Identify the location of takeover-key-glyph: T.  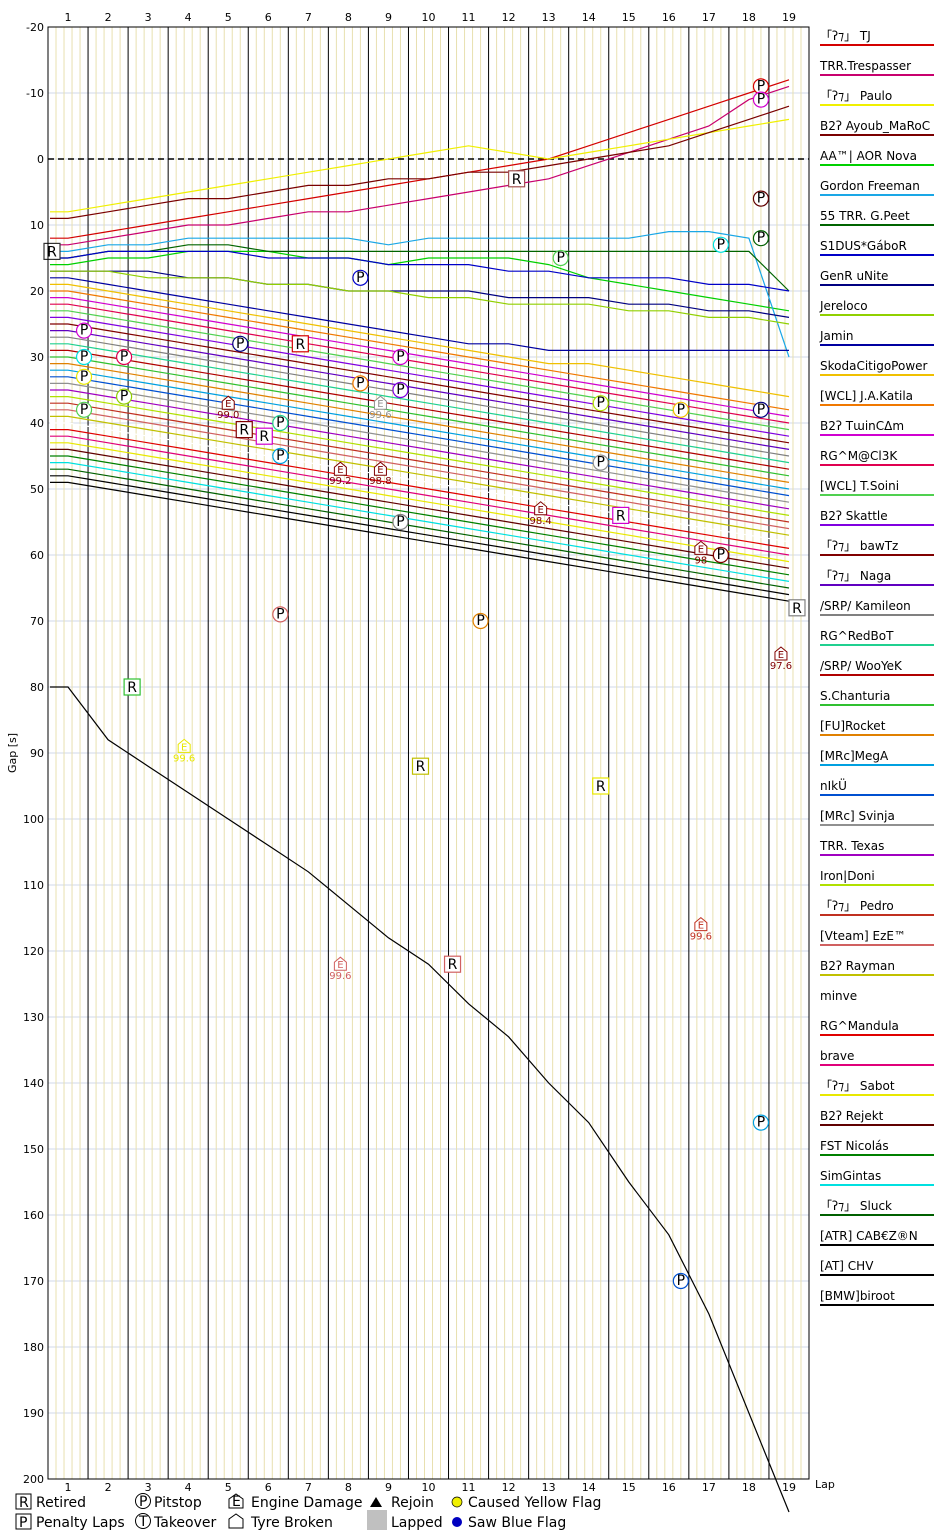
(143, 1522).